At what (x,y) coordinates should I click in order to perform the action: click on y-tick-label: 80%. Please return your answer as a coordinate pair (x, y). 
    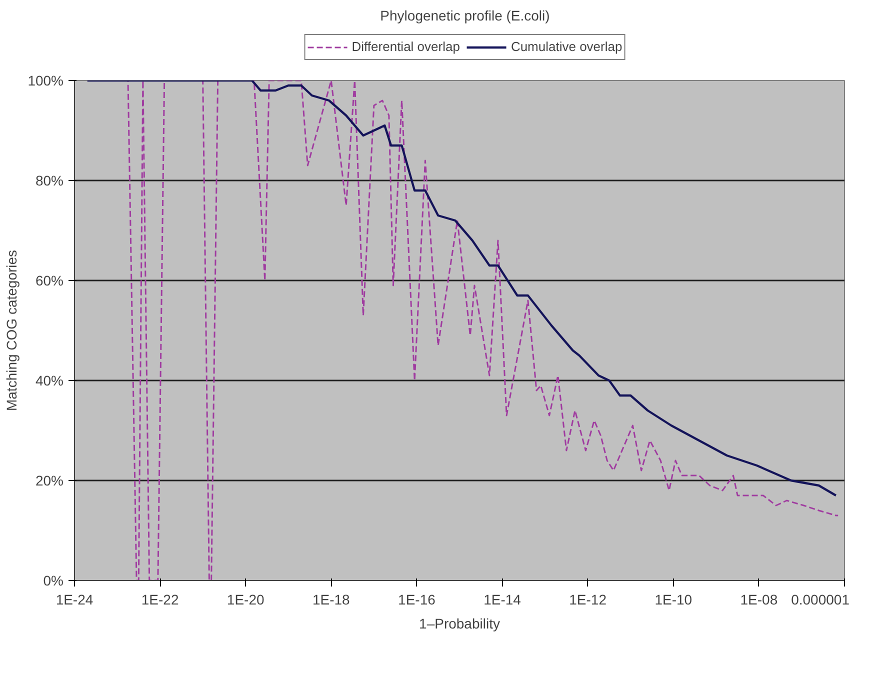
    Looking at the image, I should click on (49, 180).